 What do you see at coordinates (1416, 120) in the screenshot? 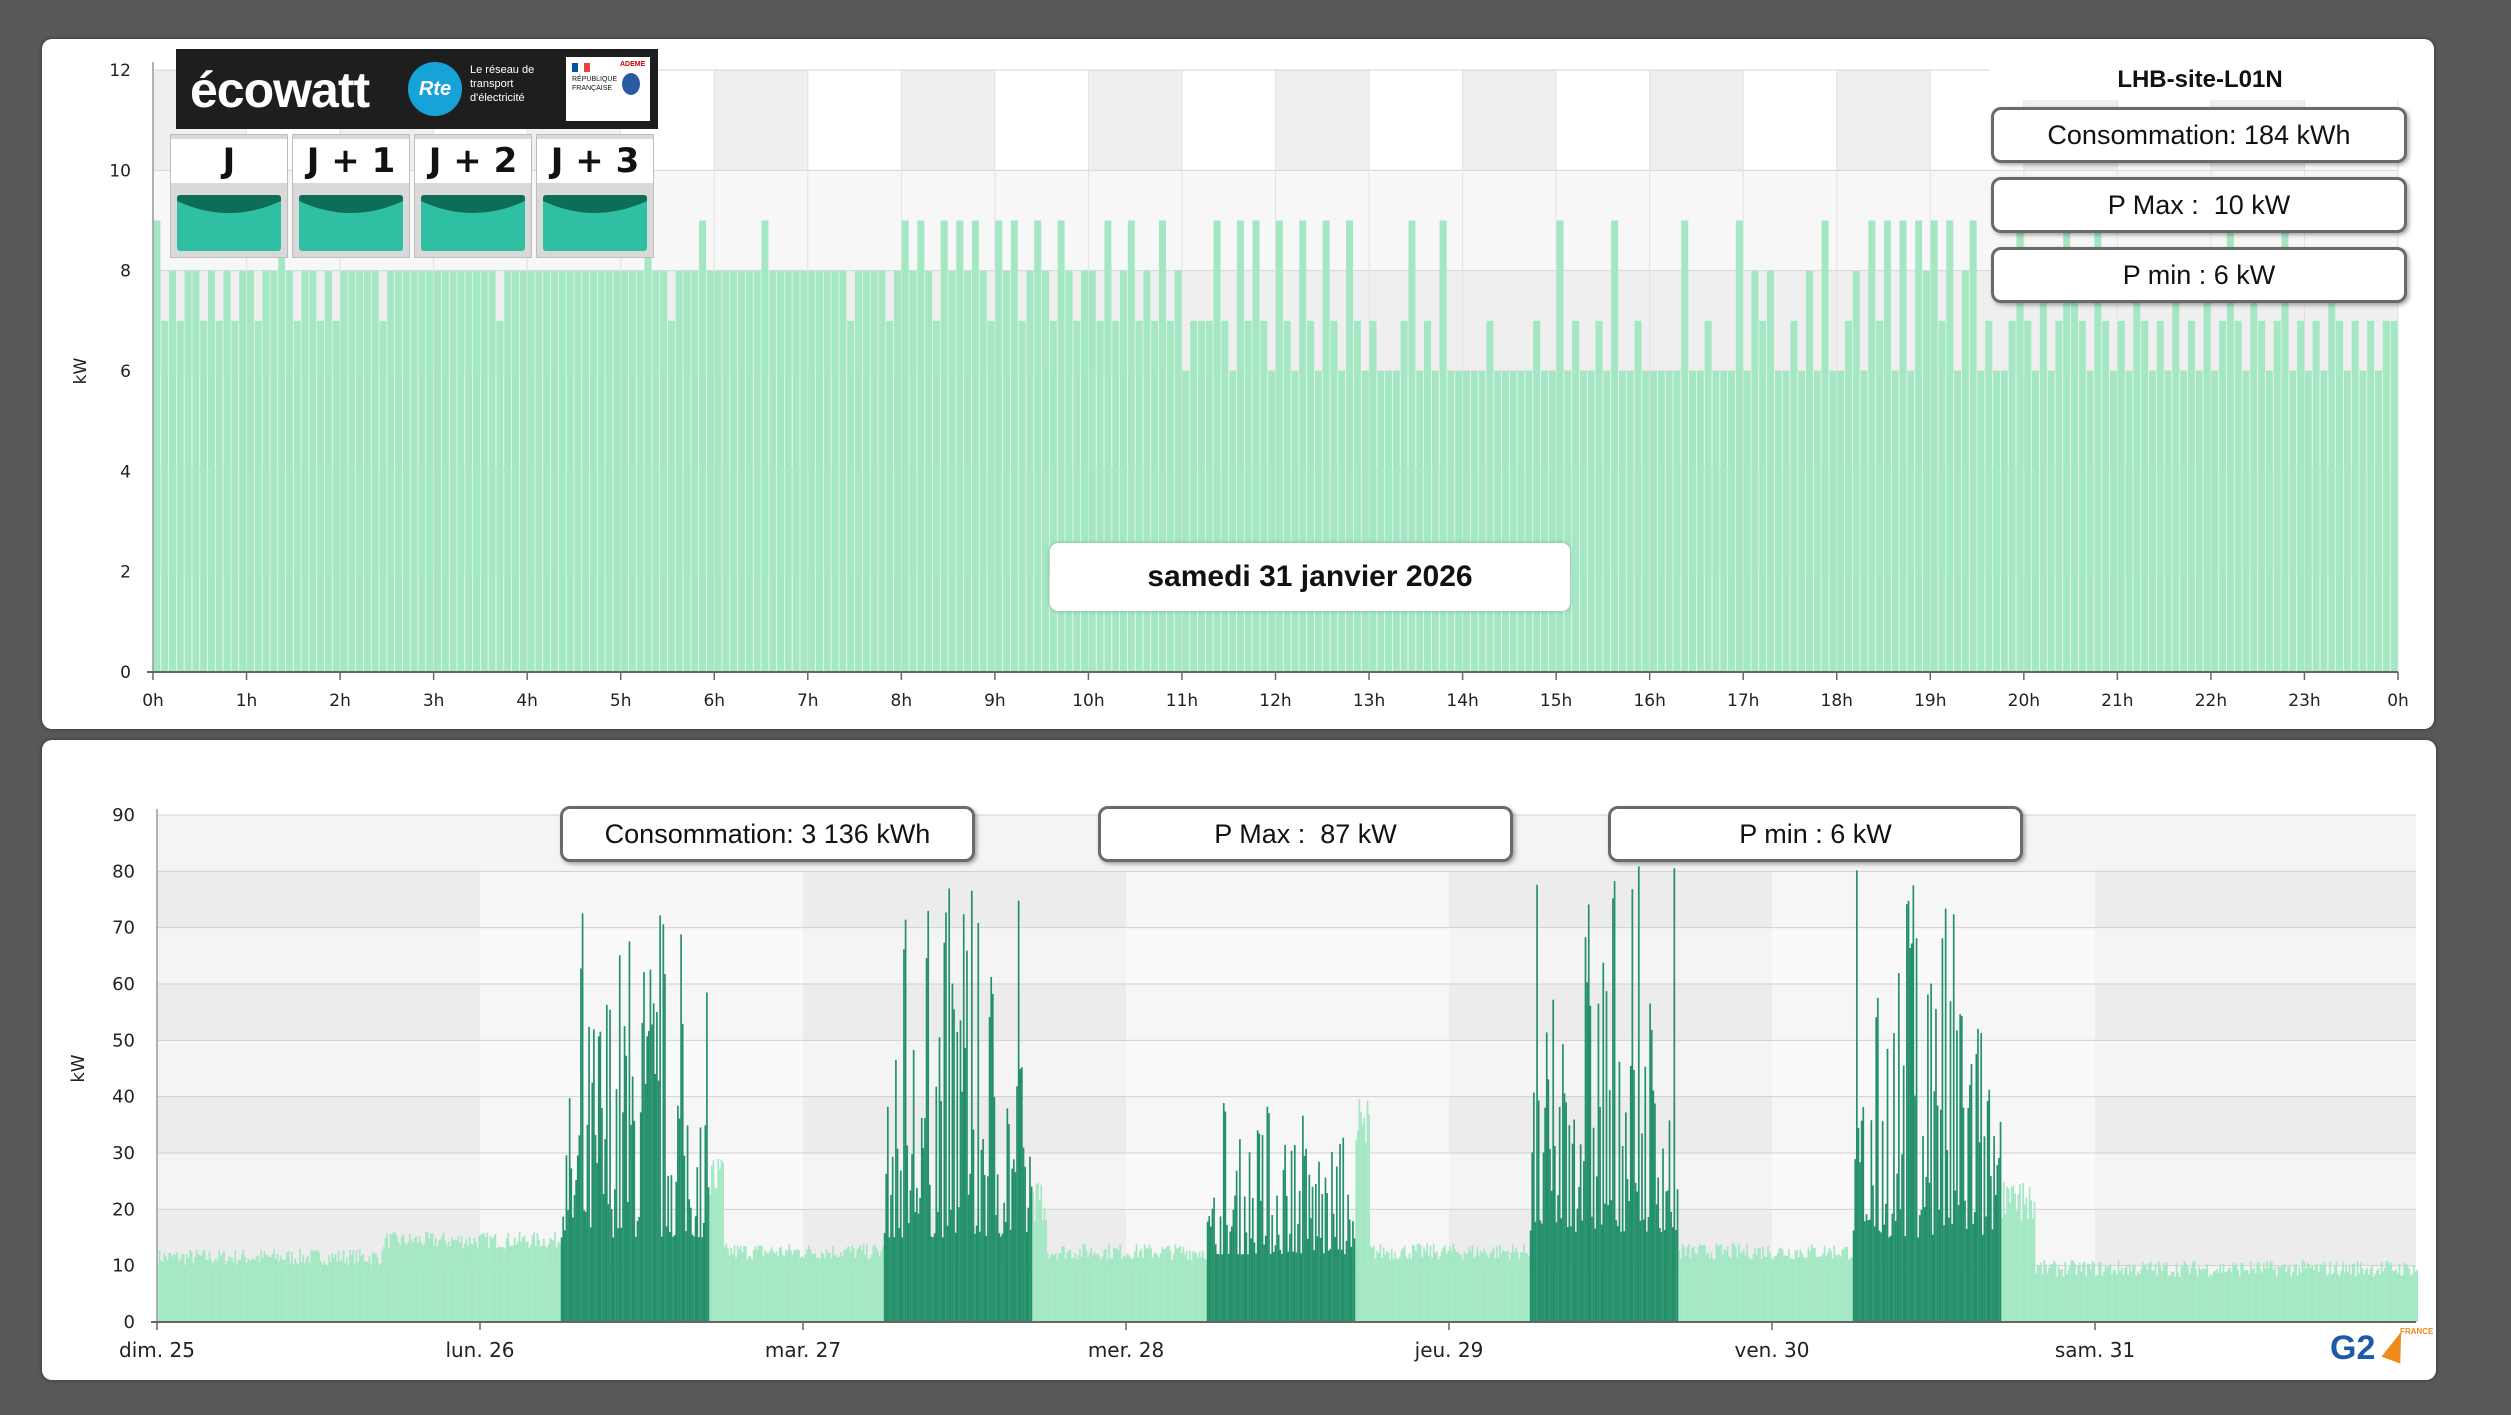
I see `grid-column` at bounding box center [1416, 120].